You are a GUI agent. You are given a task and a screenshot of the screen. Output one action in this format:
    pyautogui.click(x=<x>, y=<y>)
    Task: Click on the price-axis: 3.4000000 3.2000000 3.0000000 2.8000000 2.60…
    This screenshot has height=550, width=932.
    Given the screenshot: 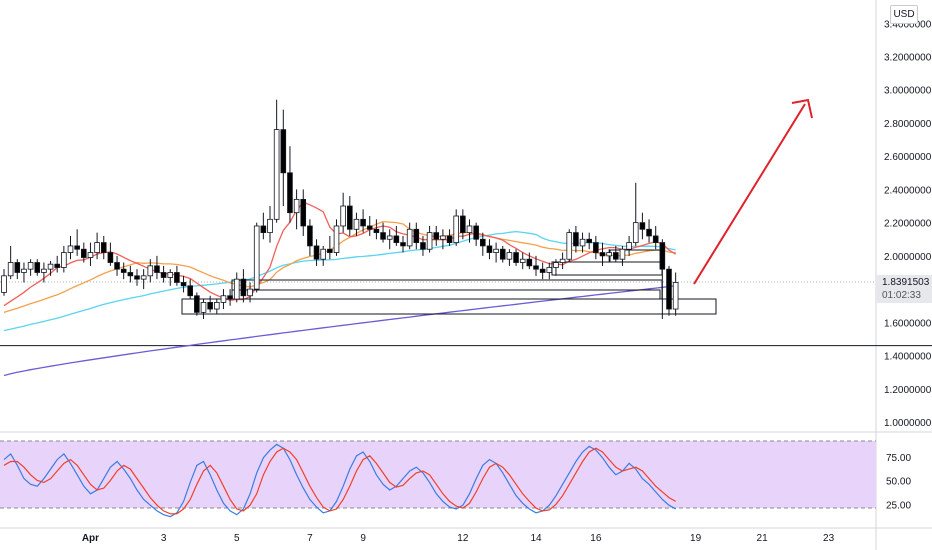 What is the action you would take?
    pyautogui.click(x=908, y=224)
    